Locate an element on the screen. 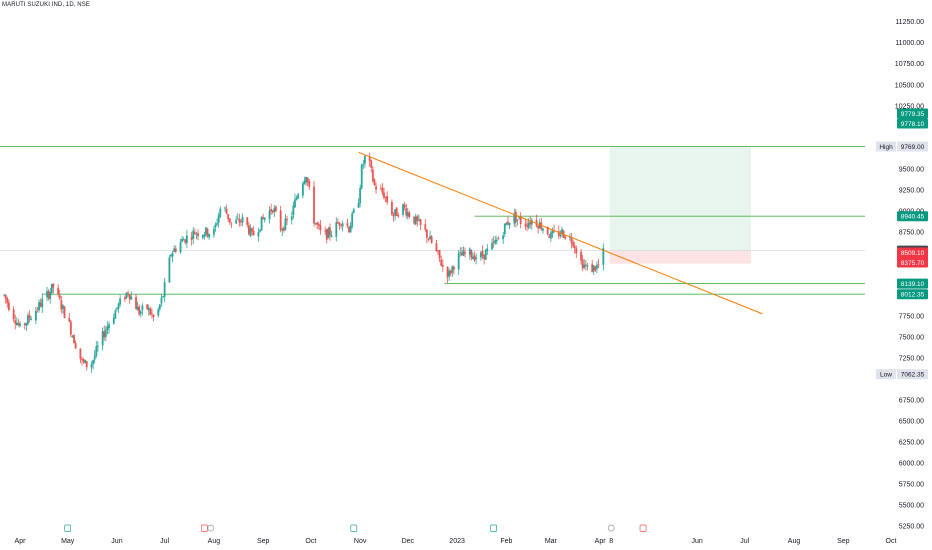 This screenshot has height=550, width=932. event-marker-split is located at coordinates (211, 528).